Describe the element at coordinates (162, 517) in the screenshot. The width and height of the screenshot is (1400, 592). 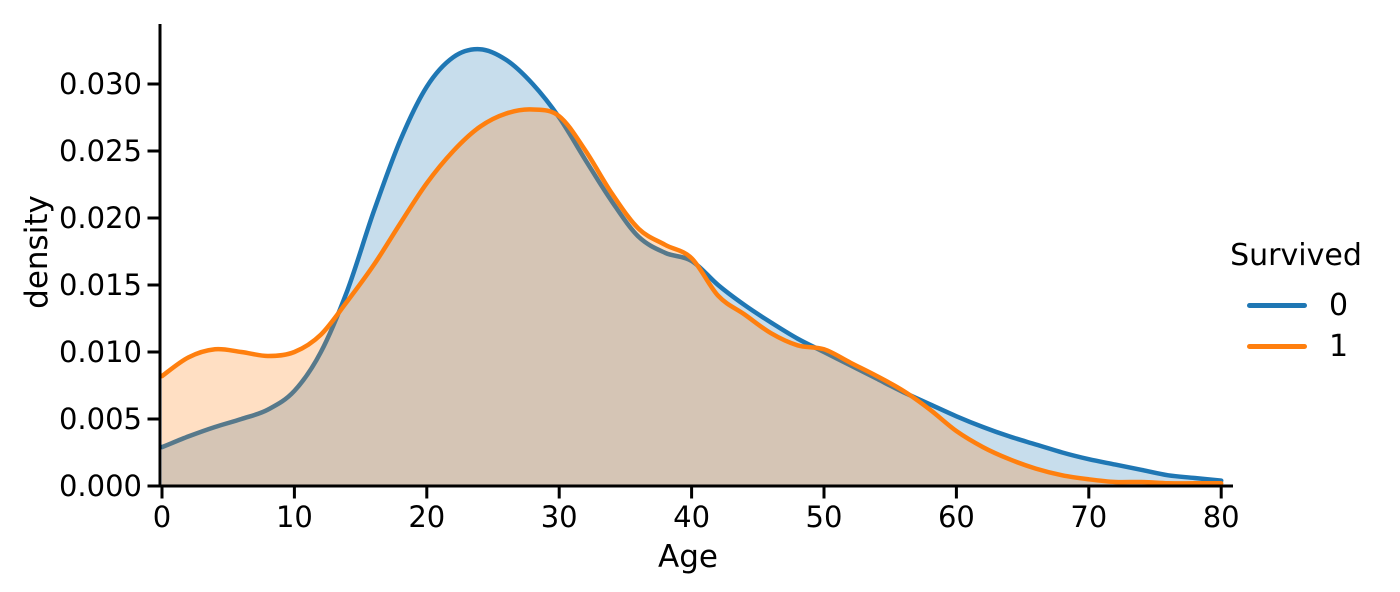
I see `x-tick-label: 0` at that location.